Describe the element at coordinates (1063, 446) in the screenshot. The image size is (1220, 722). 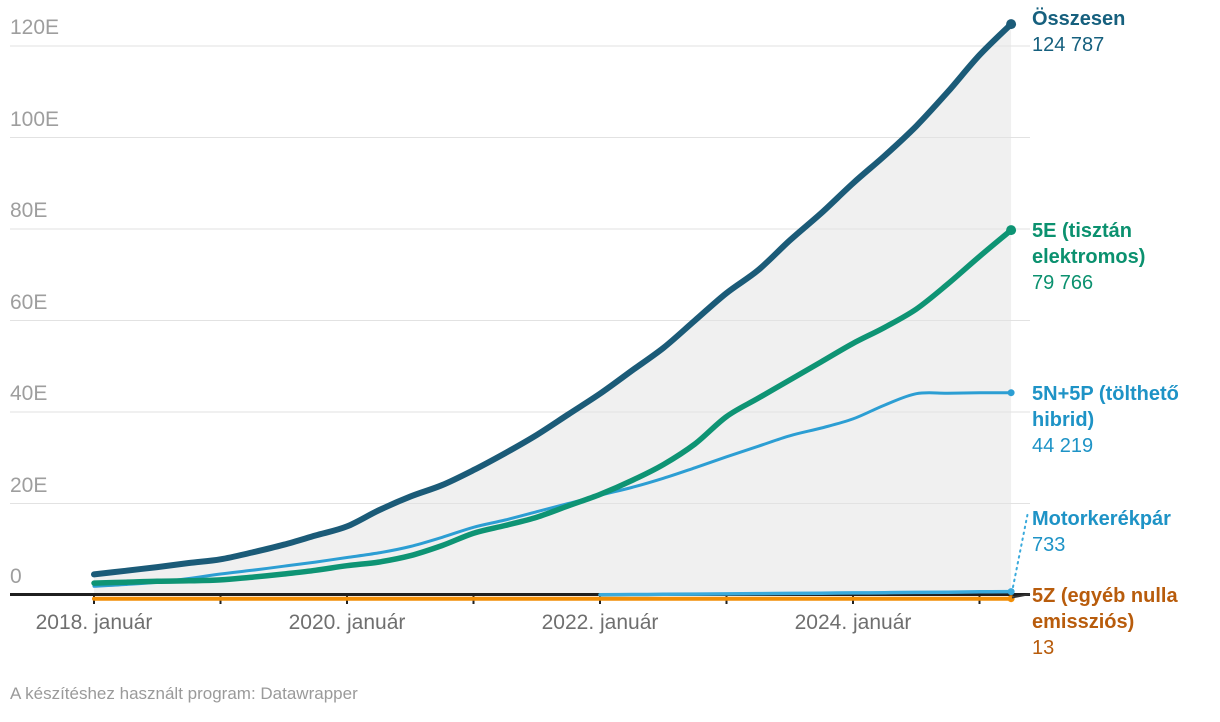
I see `series-value: 44 219` at that location.